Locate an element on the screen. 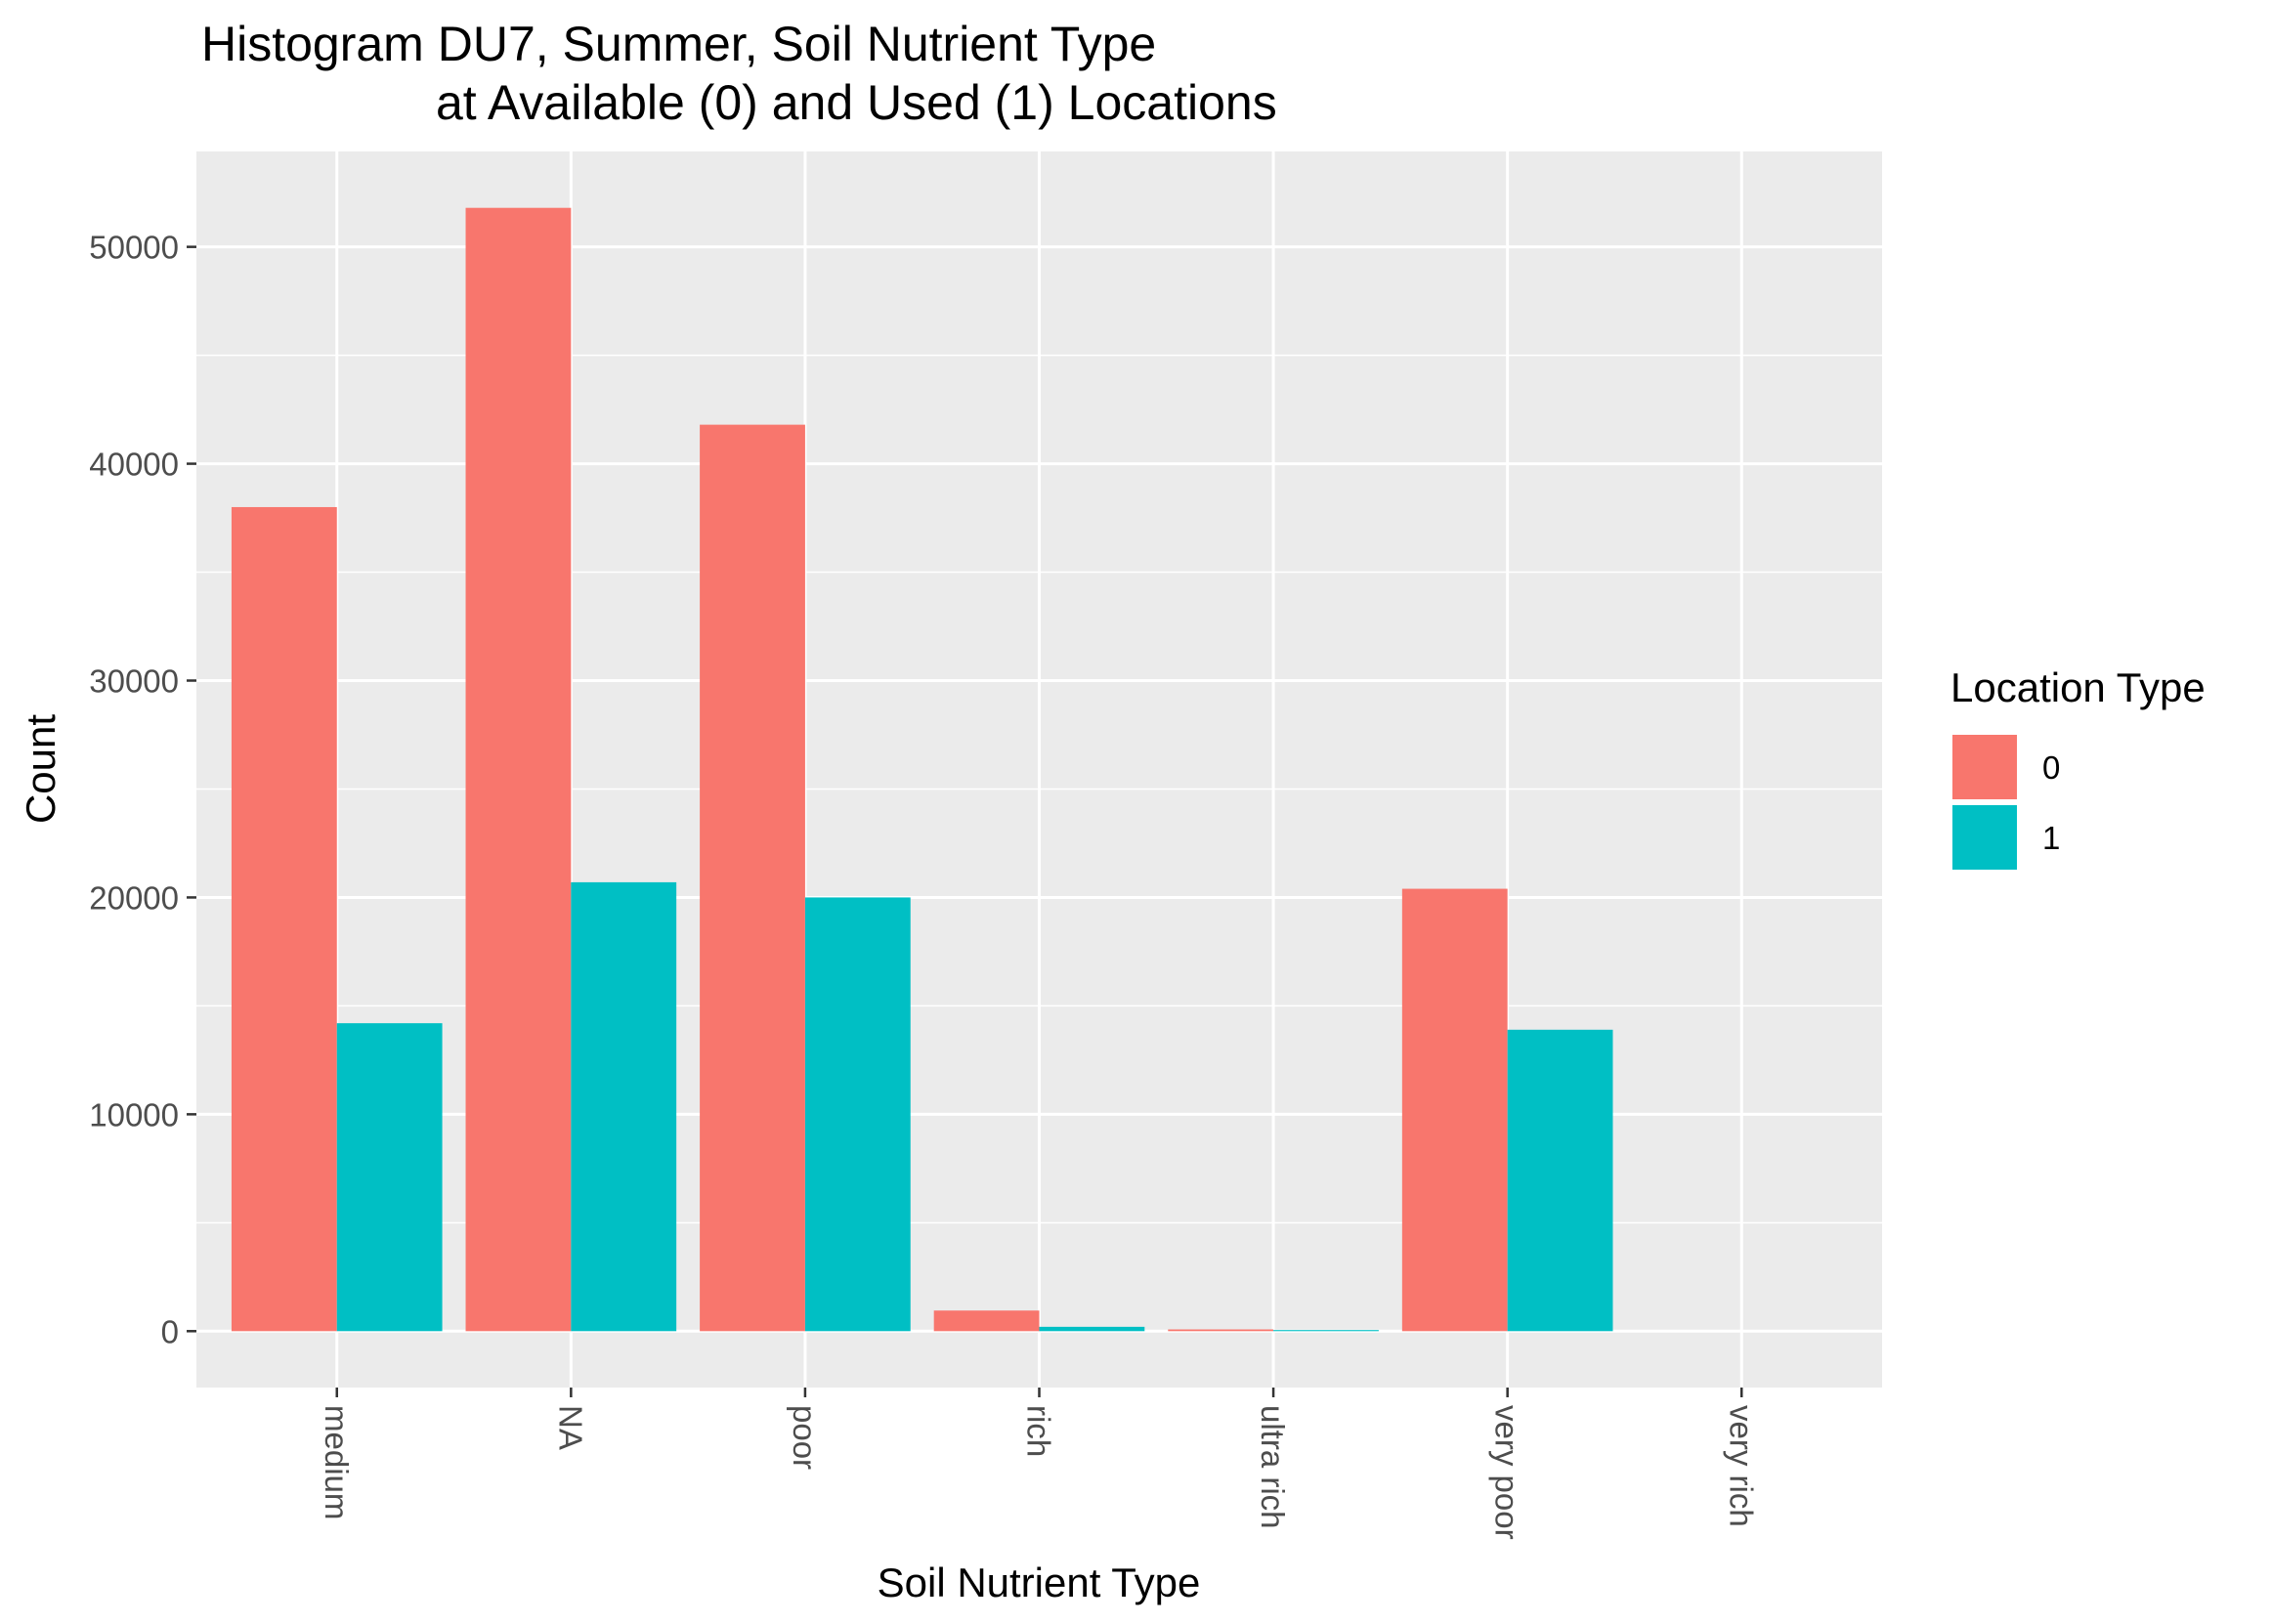  y-axis: 0 10000 20000 30000 40000 50000 is located at coordinates (142, 790).